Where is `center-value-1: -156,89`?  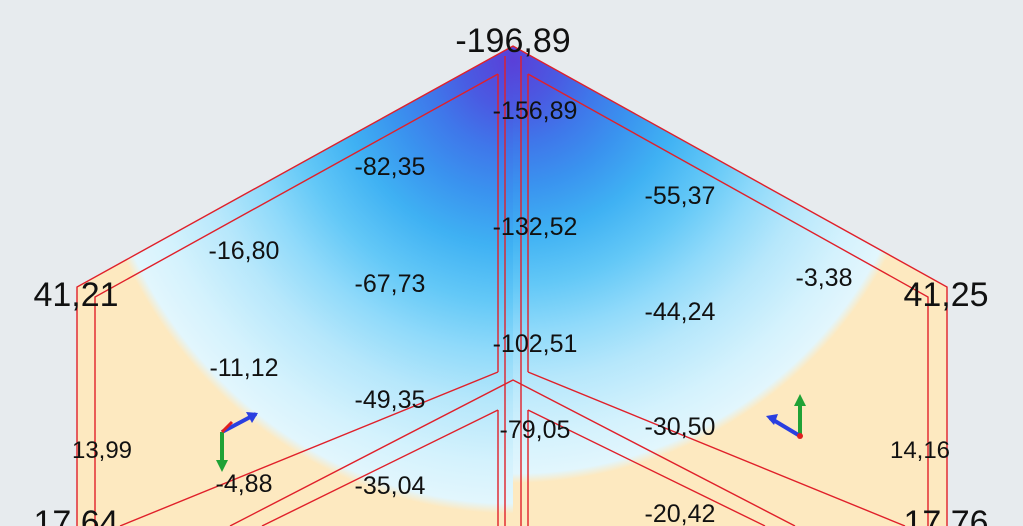 center-value-1: -156,89 is located at coordinates (535, 111).